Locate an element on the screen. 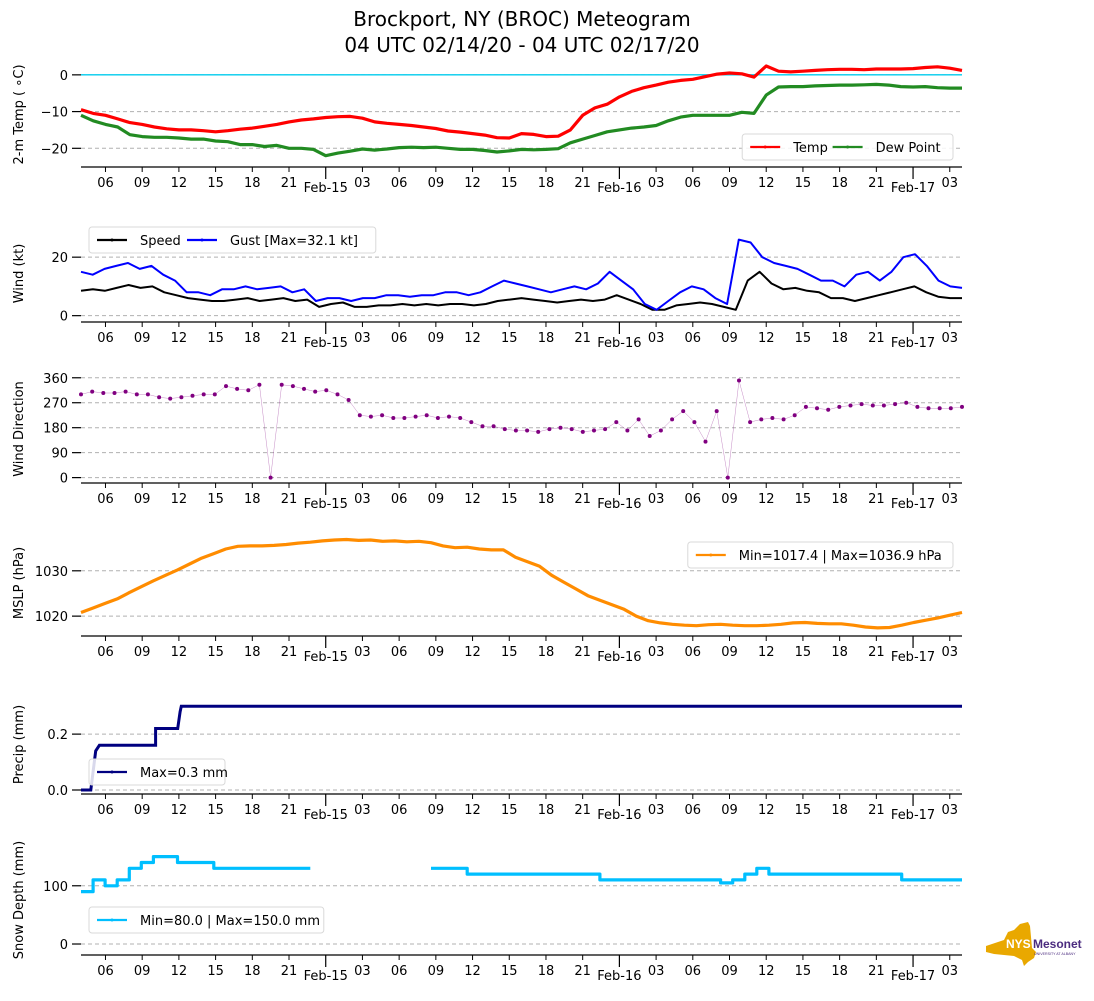  y-tick-label: 100 is located at coordinates (55, 887).